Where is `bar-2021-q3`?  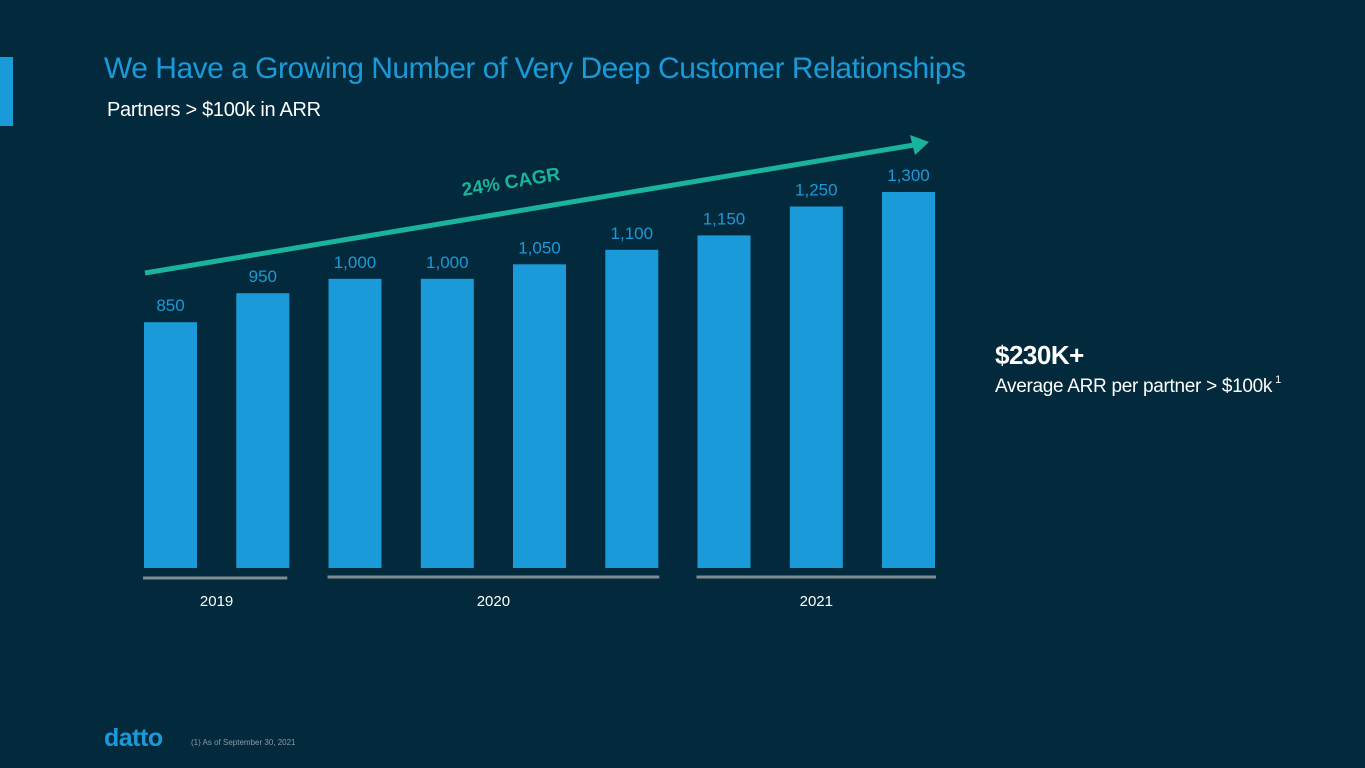
bar-2021-q3 is located at coordinates (908, 380).